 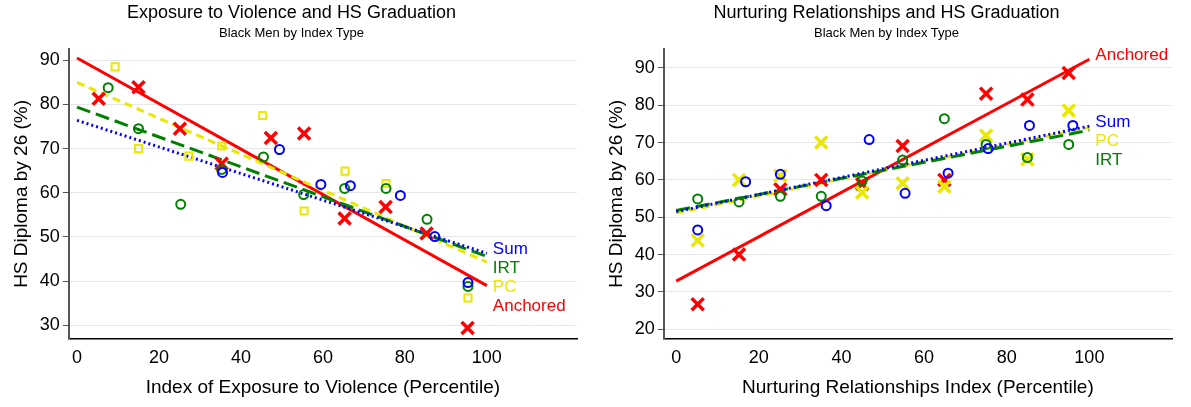 What do you see at coordinates (323, 386) in the screenshot?
I see `x-axis-title: Index of Exposure to Violence (Percentile)` at bounding box center [323, 386].